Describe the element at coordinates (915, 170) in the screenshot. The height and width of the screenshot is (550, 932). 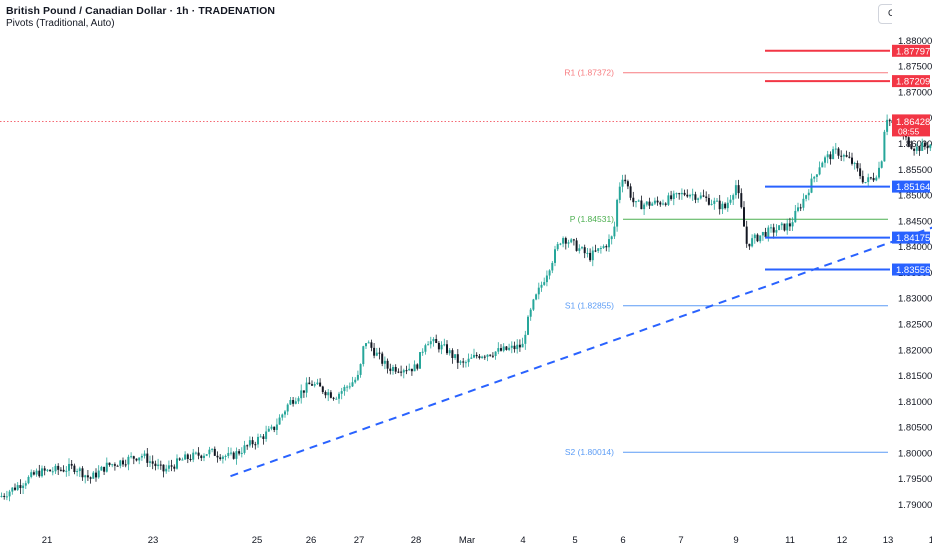
I see `y-tick-label: 1.85500` at that location.